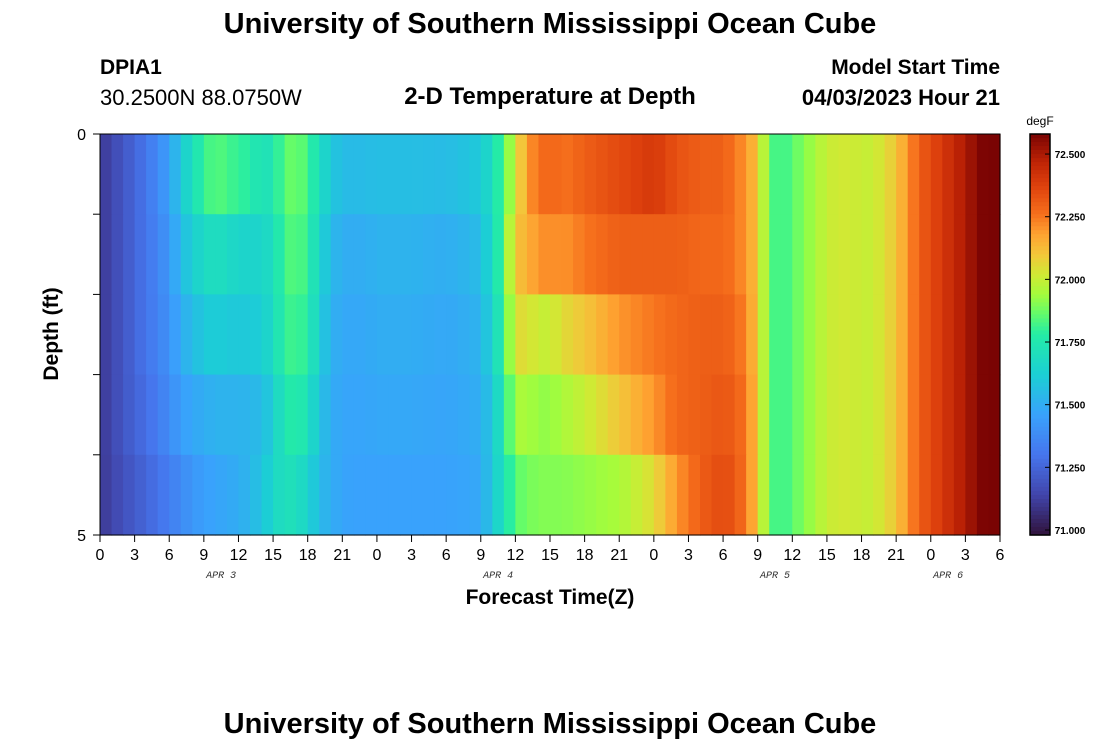 Image resolution: width=1100 pixels, height=750 pixels. What do you see at coordinates (376, 555) in the screenshot?
I see `x-tick-label: 0` at bounding box center [376, 555].